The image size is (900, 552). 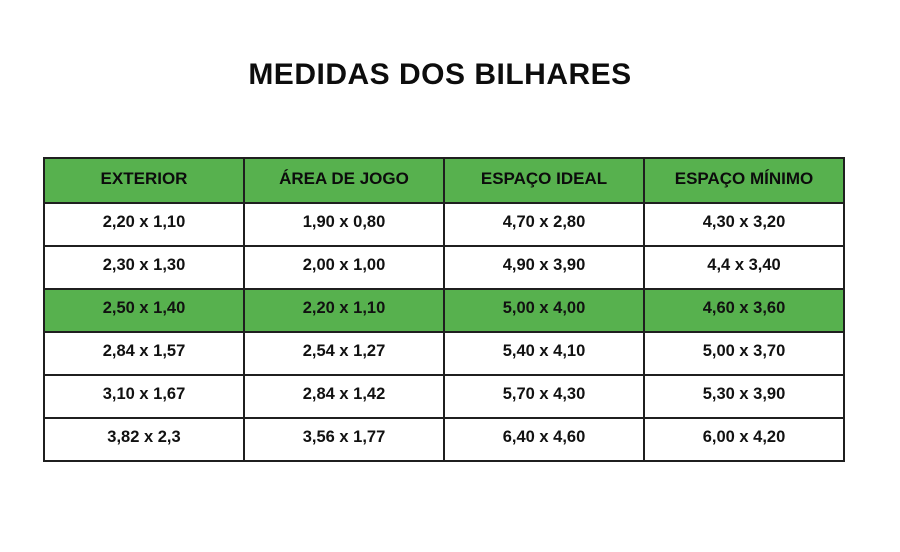 What do you see at coordinates (344, 180) in the screenshot?
I see `column-header-1: ÁREA DE JOGO` at bounding box center [344, 180].